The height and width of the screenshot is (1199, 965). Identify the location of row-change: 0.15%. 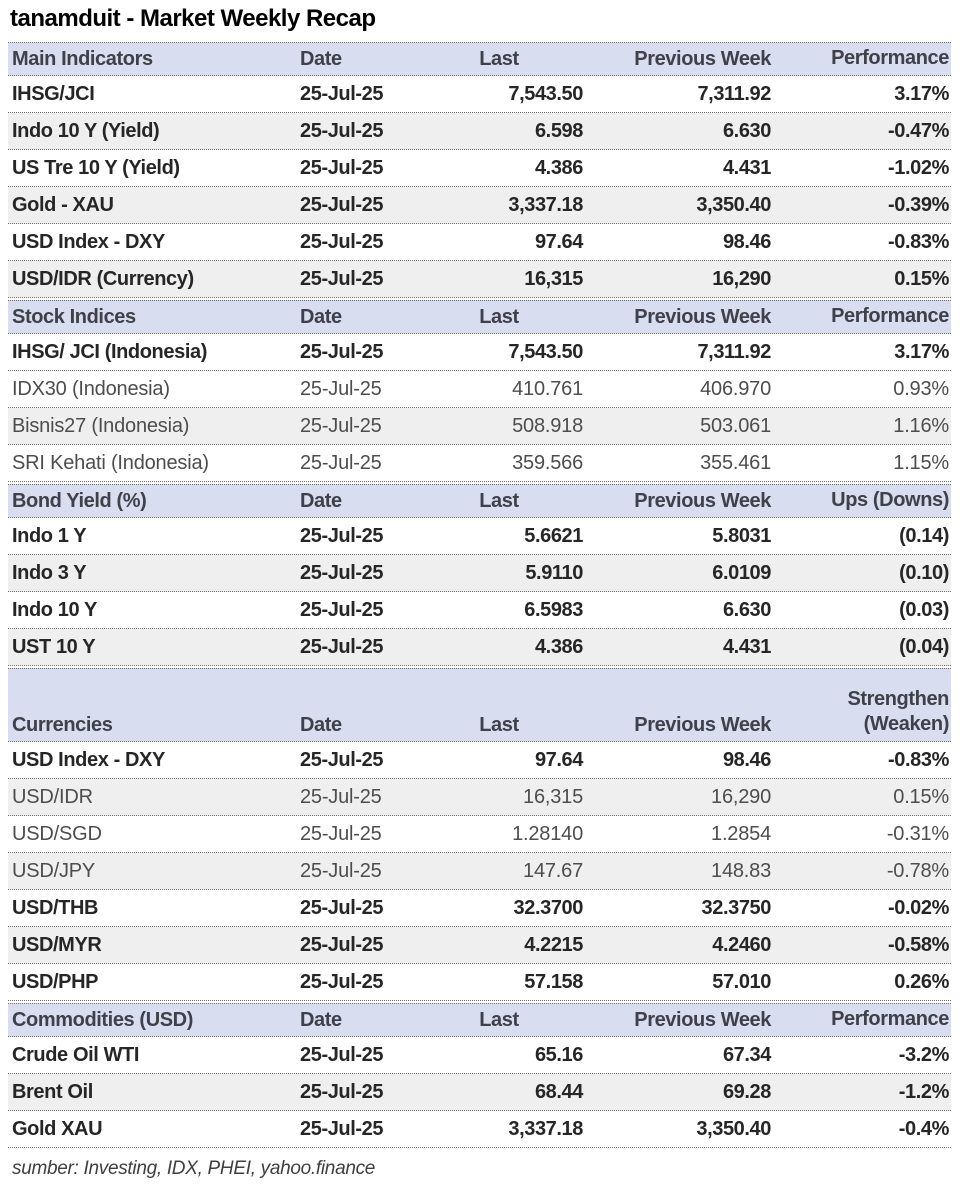
(921, 278).